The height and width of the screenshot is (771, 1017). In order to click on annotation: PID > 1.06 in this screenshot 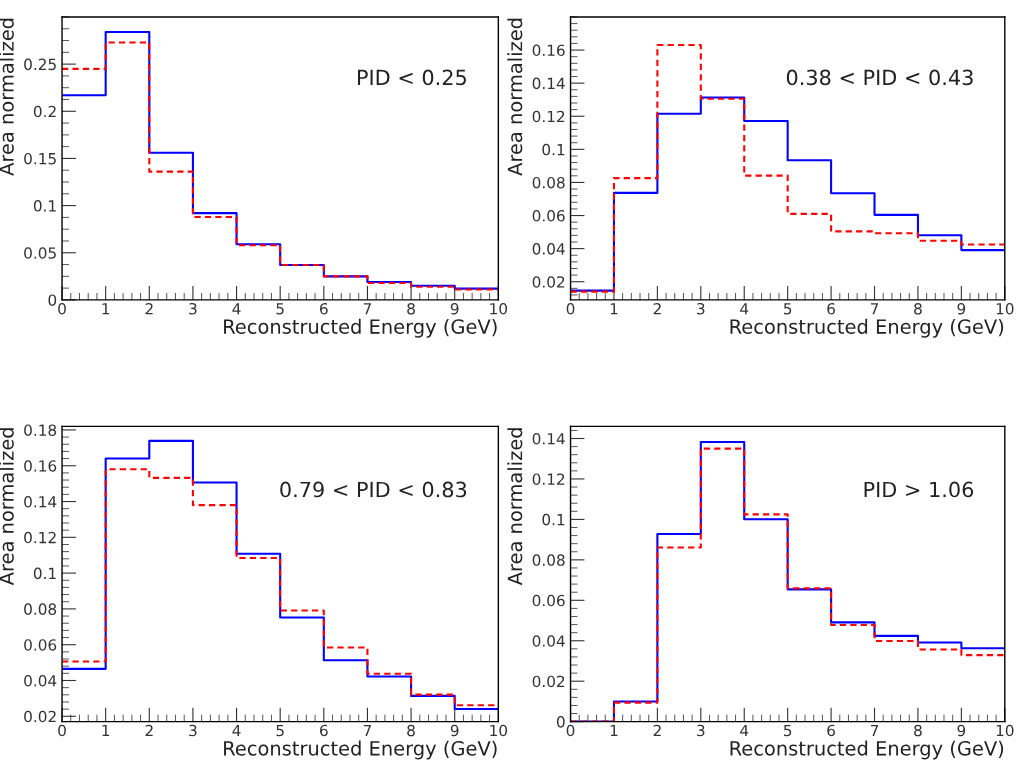, I will do `click(919, 489)`.